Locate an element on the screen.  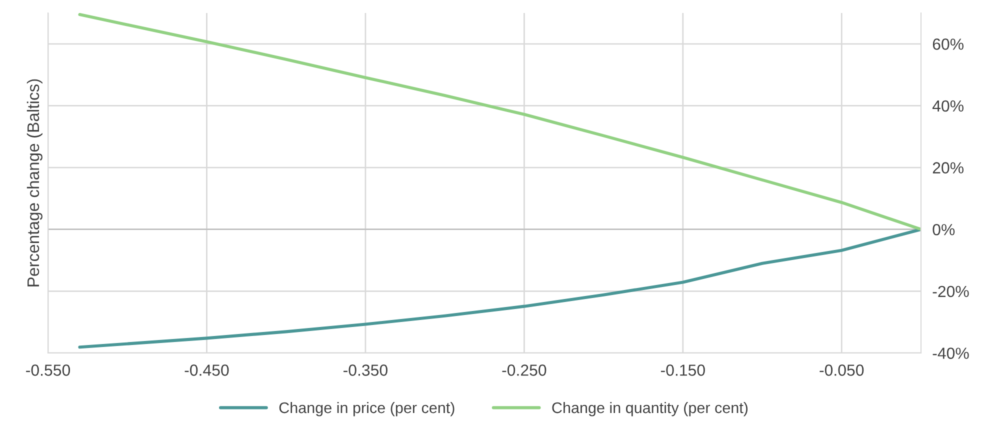
y-axis-title: Percentage change (Baltics) is located at coordinates (34, 182).